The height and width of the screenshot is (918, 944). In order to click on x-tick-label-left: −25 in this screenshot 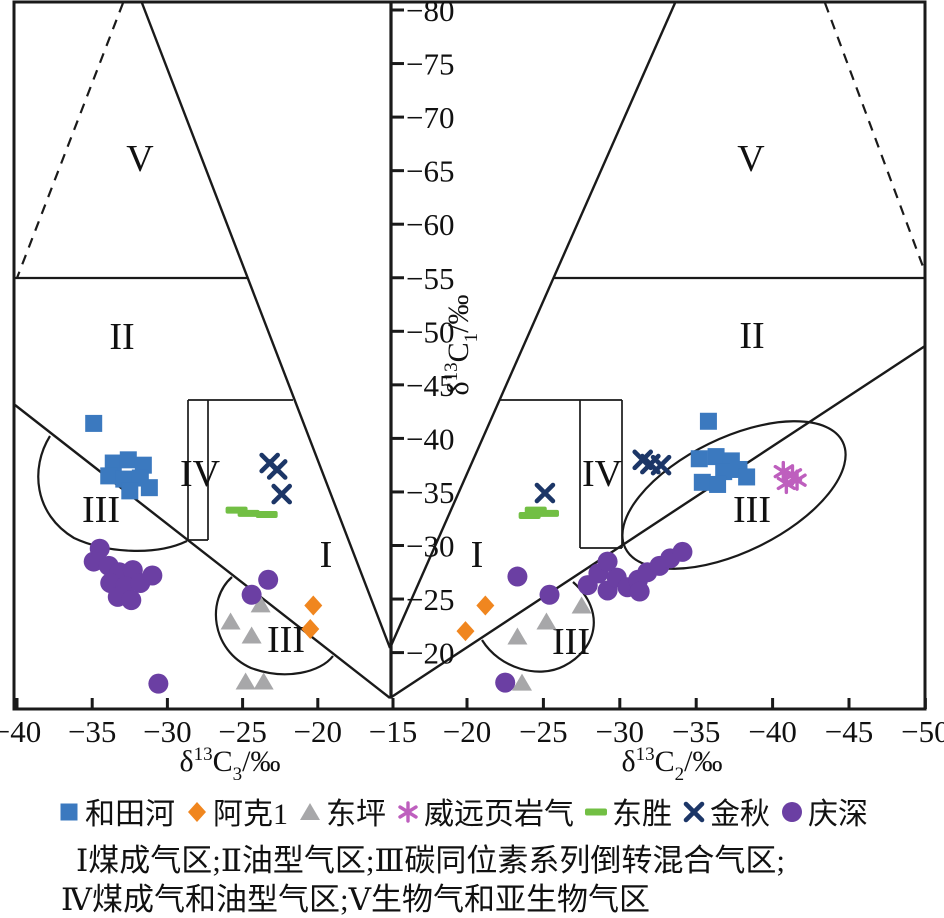, I will do `click(242, 731)`.